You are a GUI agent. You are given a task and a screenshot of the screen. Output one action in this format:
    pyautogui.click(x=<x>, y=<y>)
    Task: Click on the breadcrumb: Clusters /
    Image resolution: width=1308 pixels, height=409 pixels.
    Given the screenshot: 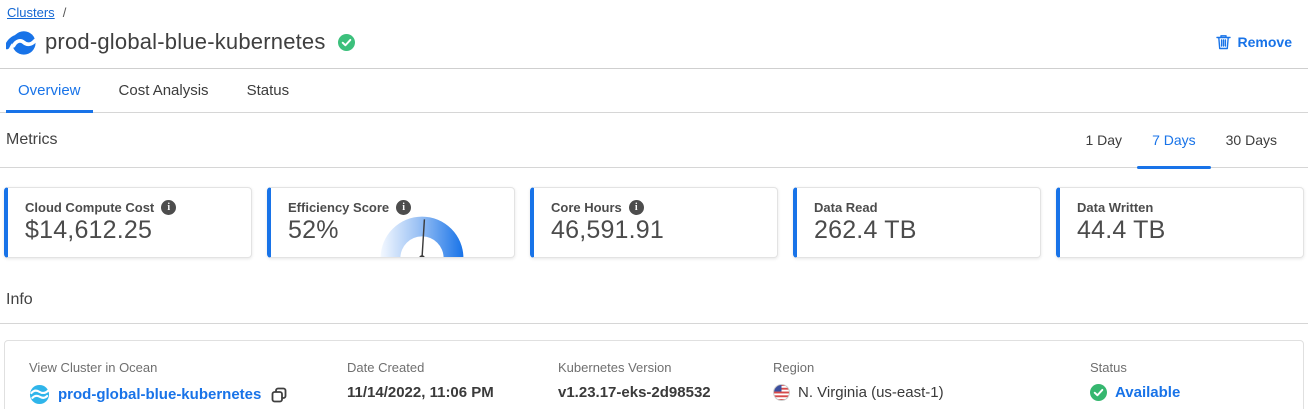 What is the action you would take?
    pyautogui.click(x=654, y=10)
    